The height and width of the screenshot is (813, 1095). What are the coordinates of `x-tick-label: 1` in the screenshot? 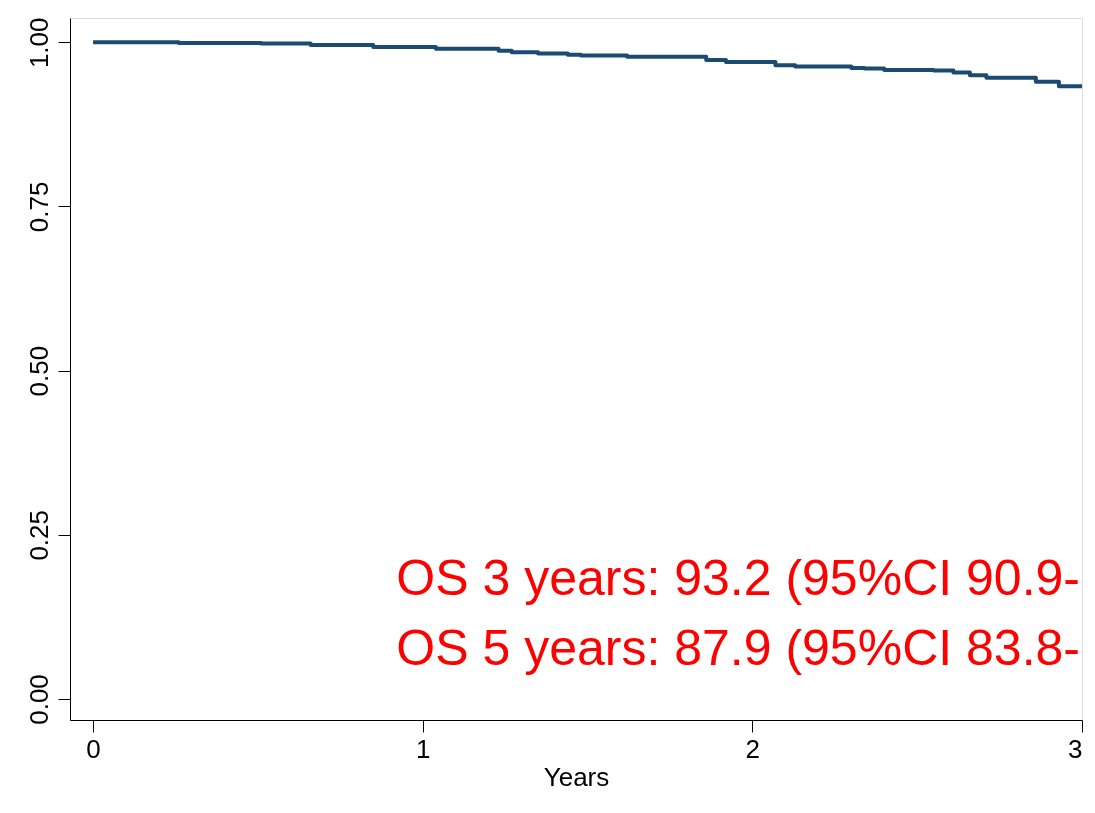 It's located at (423, 748).